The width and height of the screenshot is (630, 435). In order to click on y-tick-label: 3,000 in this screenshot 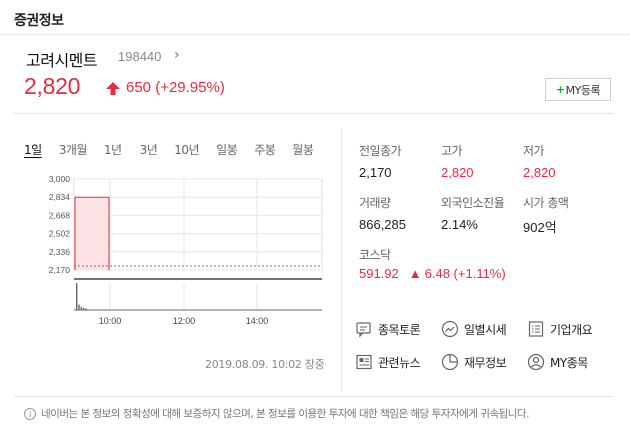, I will do `click(60, 179)`.